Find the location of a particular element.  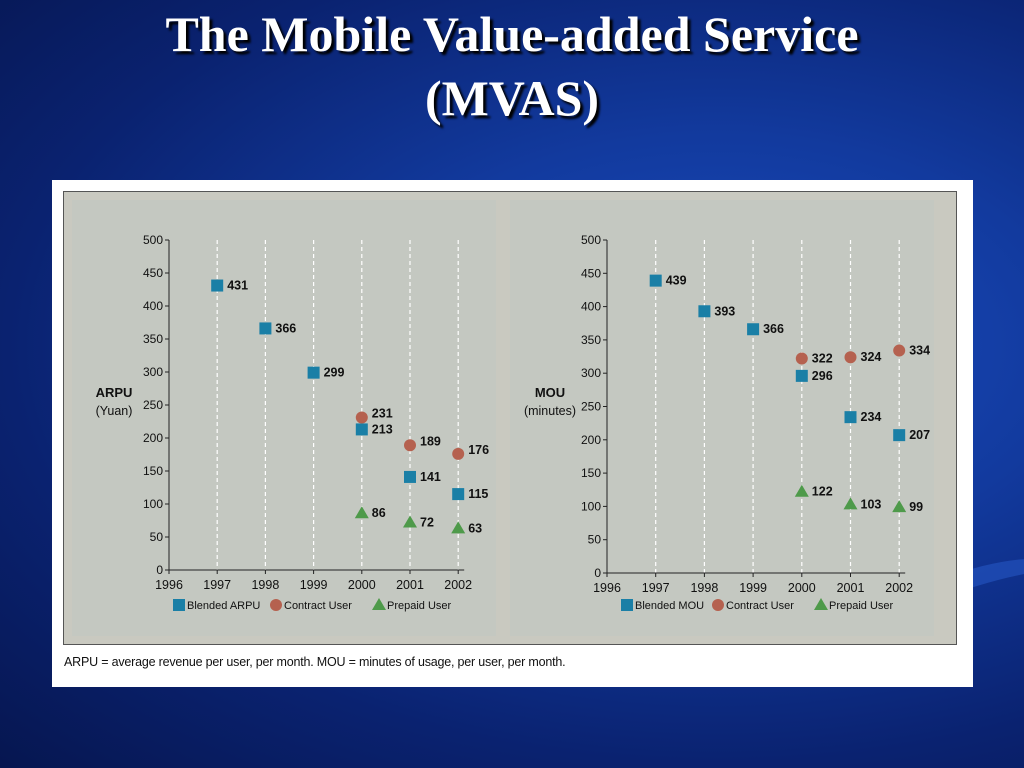

y-axis-label-unit: (minutes) is located at coordinates (550, 411).